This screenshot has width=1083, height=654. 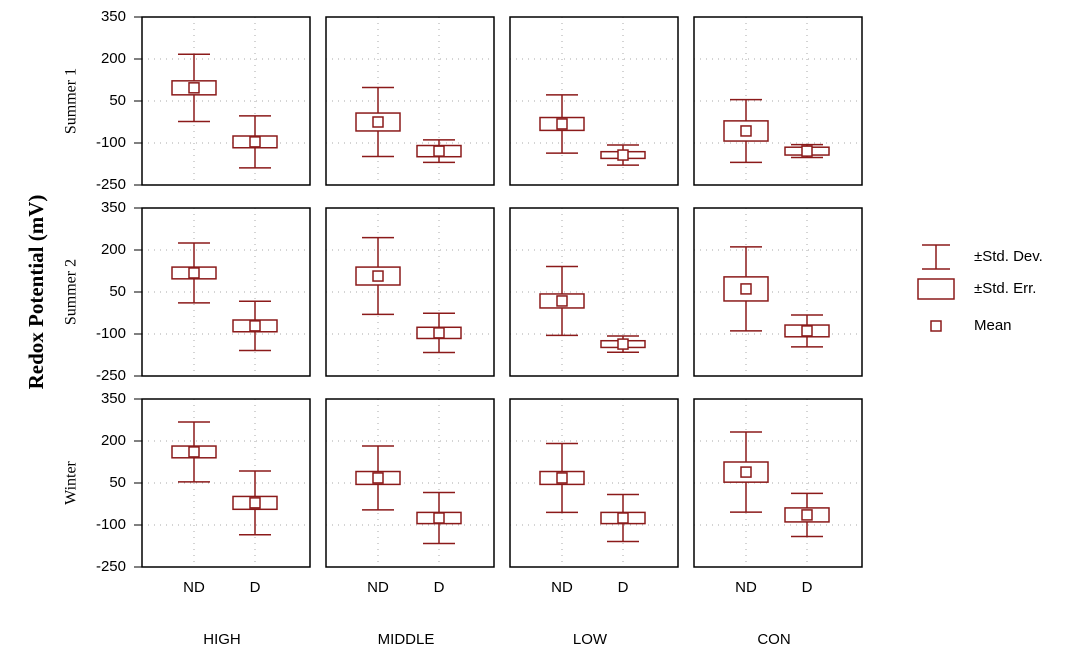 What do you see at coordinates (1005, 288) in the screenshot?
I see `legend-label: ±Std. Err.` at bounding box center [1005, 288].